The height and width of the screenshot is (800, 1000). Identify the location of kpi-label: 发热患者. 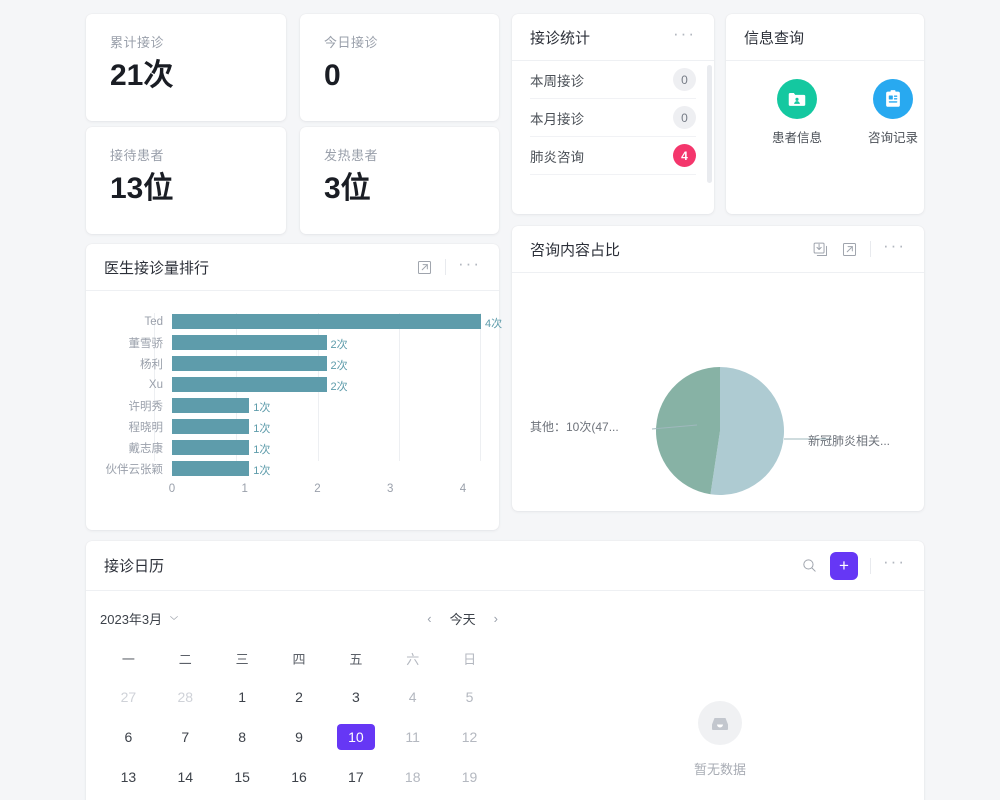
(351, 155).